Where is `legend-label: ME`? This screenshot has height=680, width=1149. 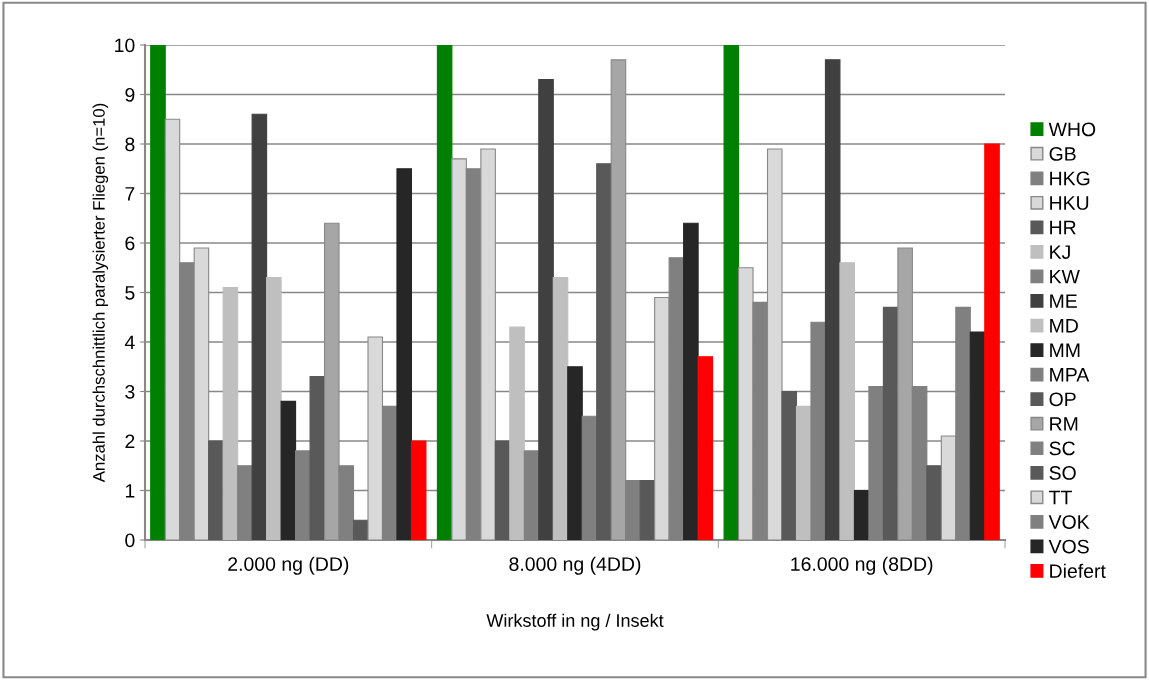
legend-label: ME is located at coordinates (1063, 301).